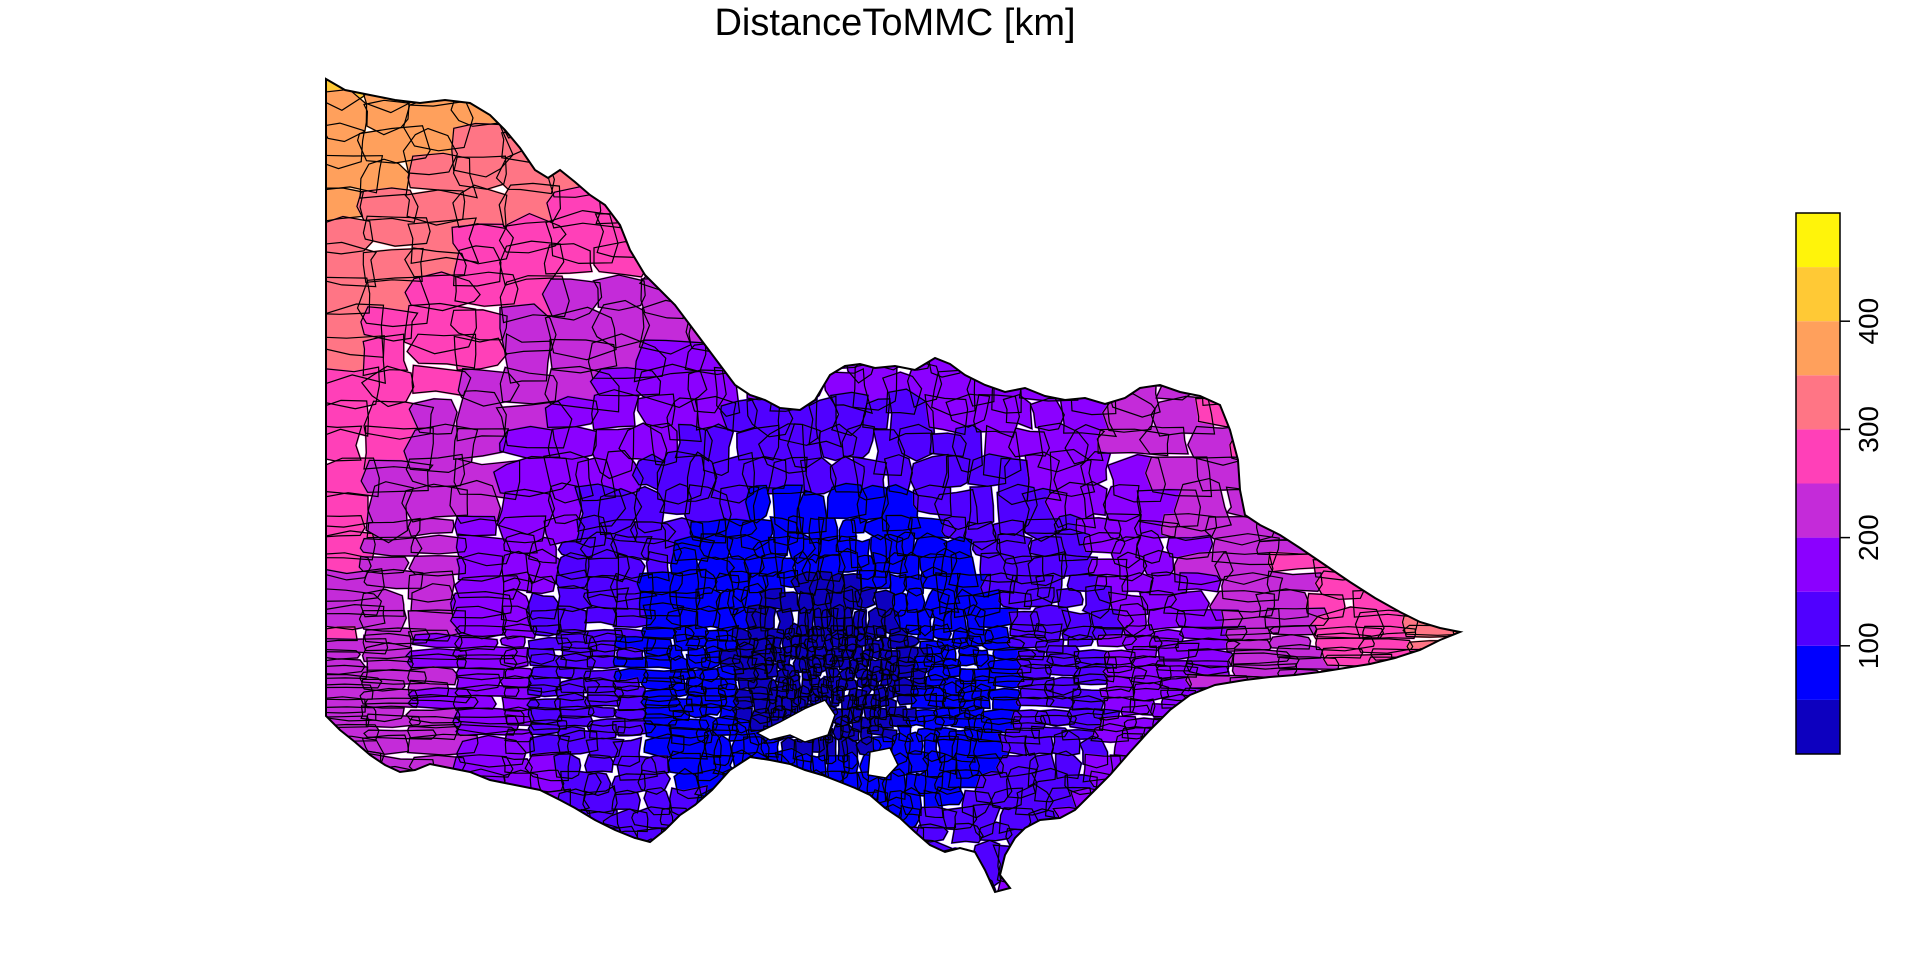 Image resolution: width=1920 pixels, height=960 pixels. What do you see at coordinates (1868, 537) in the screenshot?
I see `legend-tick-label: 200` at bounding box center [1868, 537].